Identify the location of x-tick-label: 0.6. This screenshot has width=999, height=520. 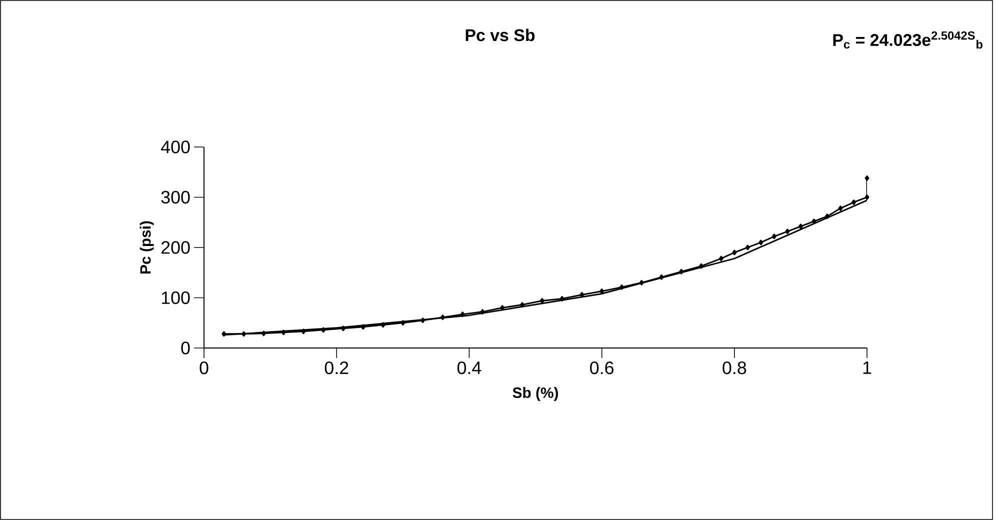
(602, 367).